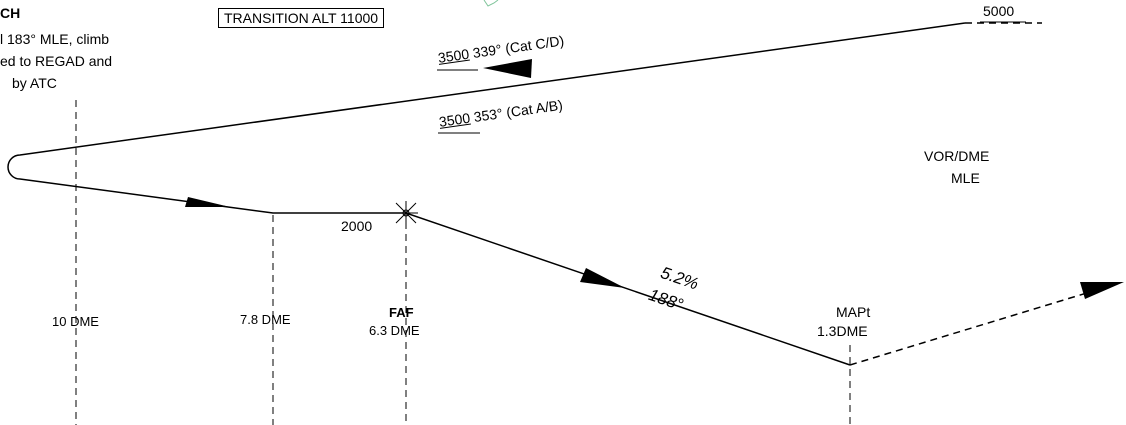 Image resolution: width=1126 pixels, height=425 pixels. Describe the element at coordinates (75, 321) in the screenshot. I see `dme-10-label: 10 DME` at that location.